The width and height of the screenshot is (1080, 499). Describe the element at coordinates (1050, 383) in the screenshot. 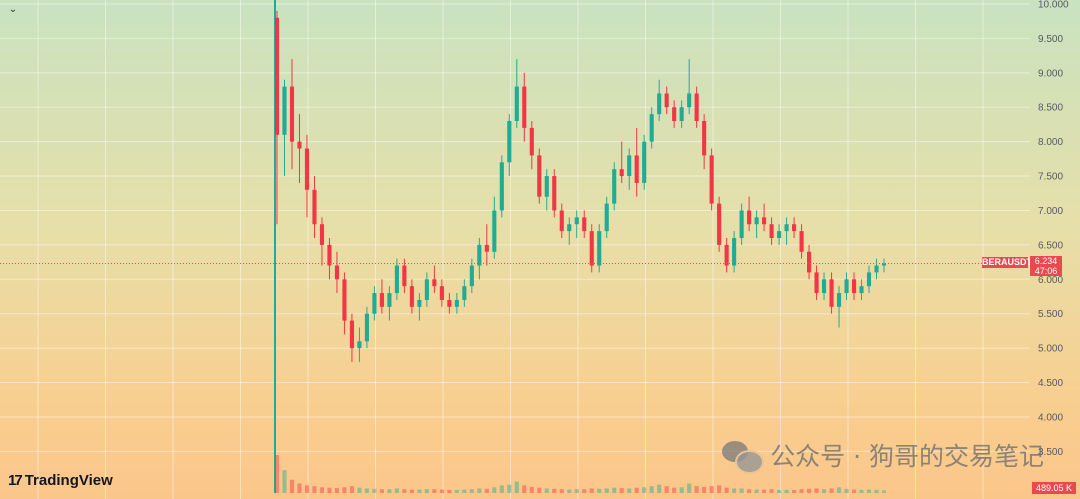

I see `y-tick-label: 4.500` at that location.